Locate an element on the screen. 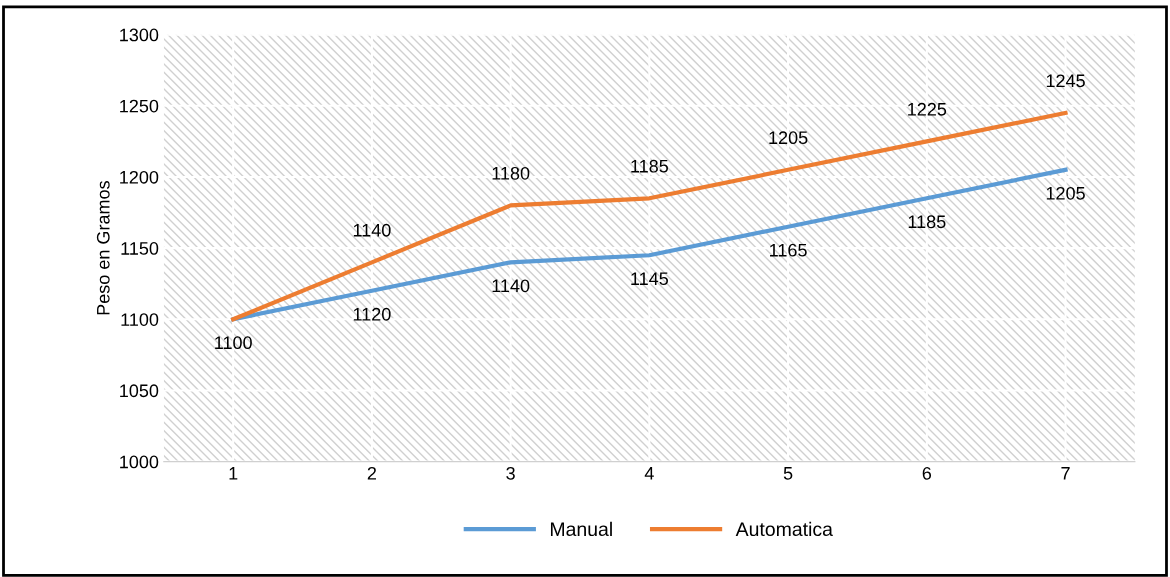 This screenshot has height=577, width=1170. x-tick-label: 6 is located at coordinates (927, 473).